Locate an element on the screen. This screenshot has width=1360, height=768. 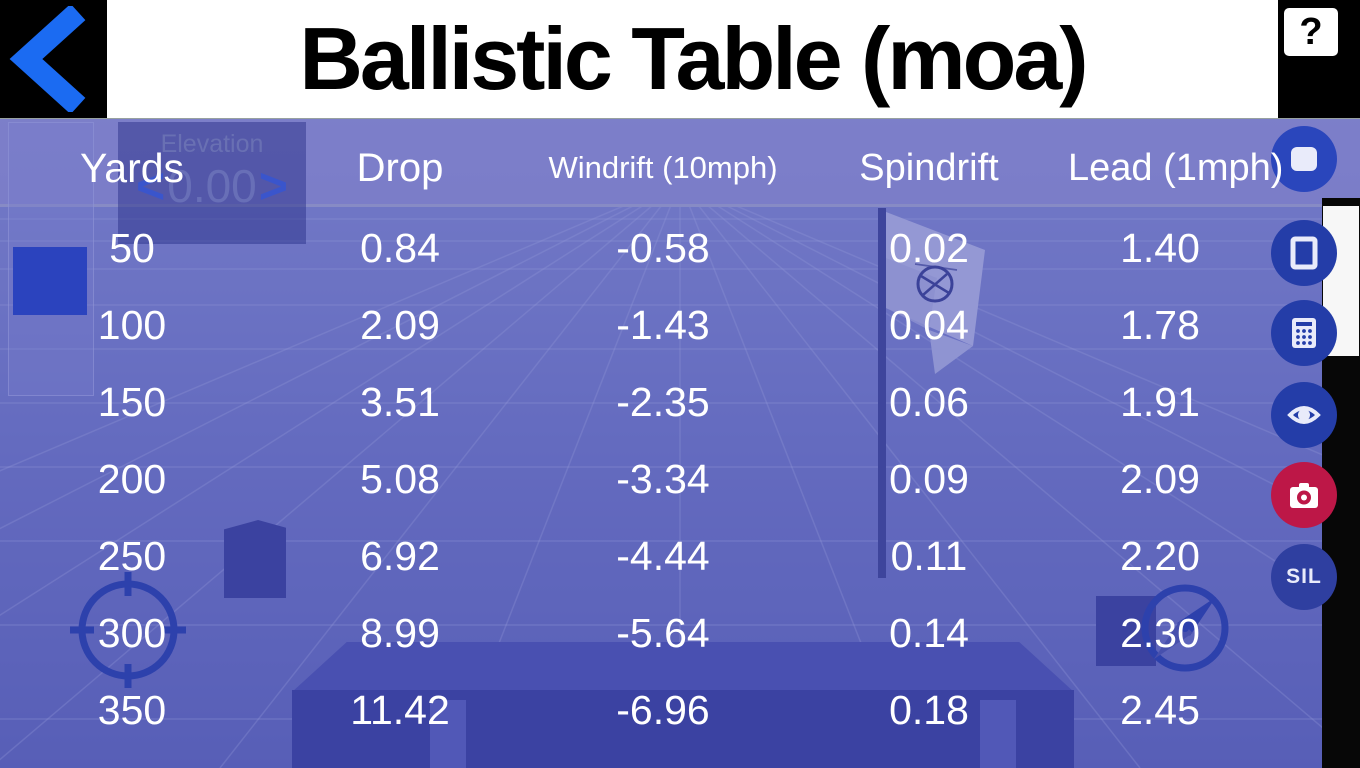
camera-button is located at coordinates (1304, 495).